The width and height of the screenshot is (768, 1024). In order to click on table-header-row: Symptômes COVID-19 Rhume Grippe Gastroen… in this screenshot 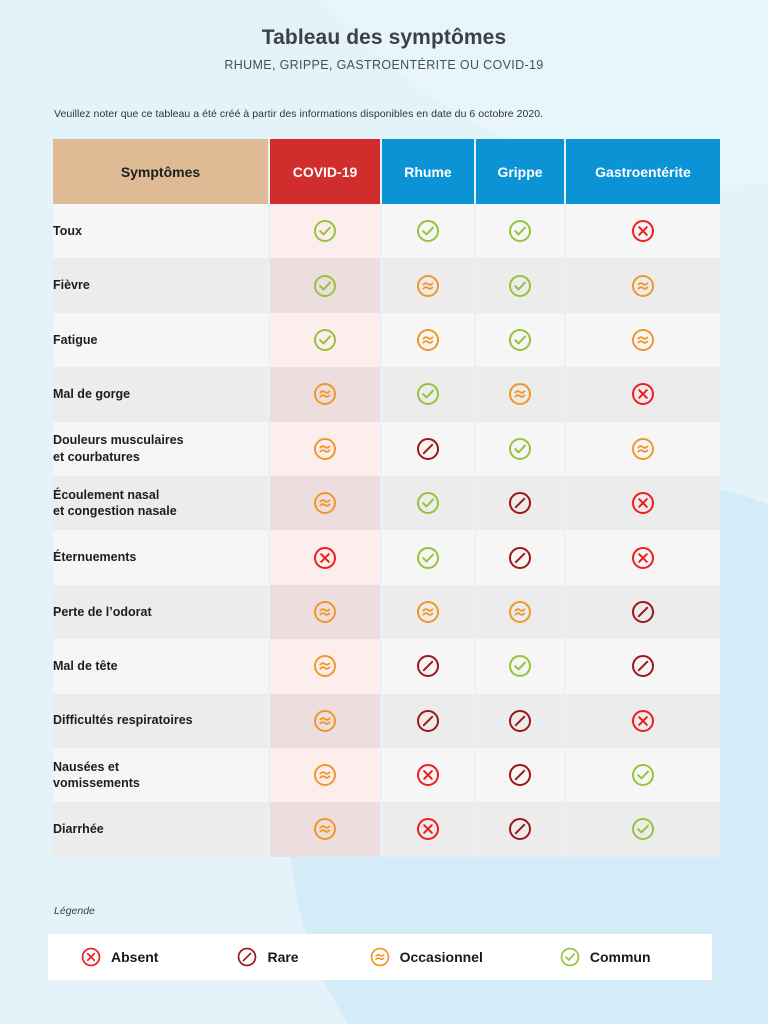, I will do `click(386, 171)`.